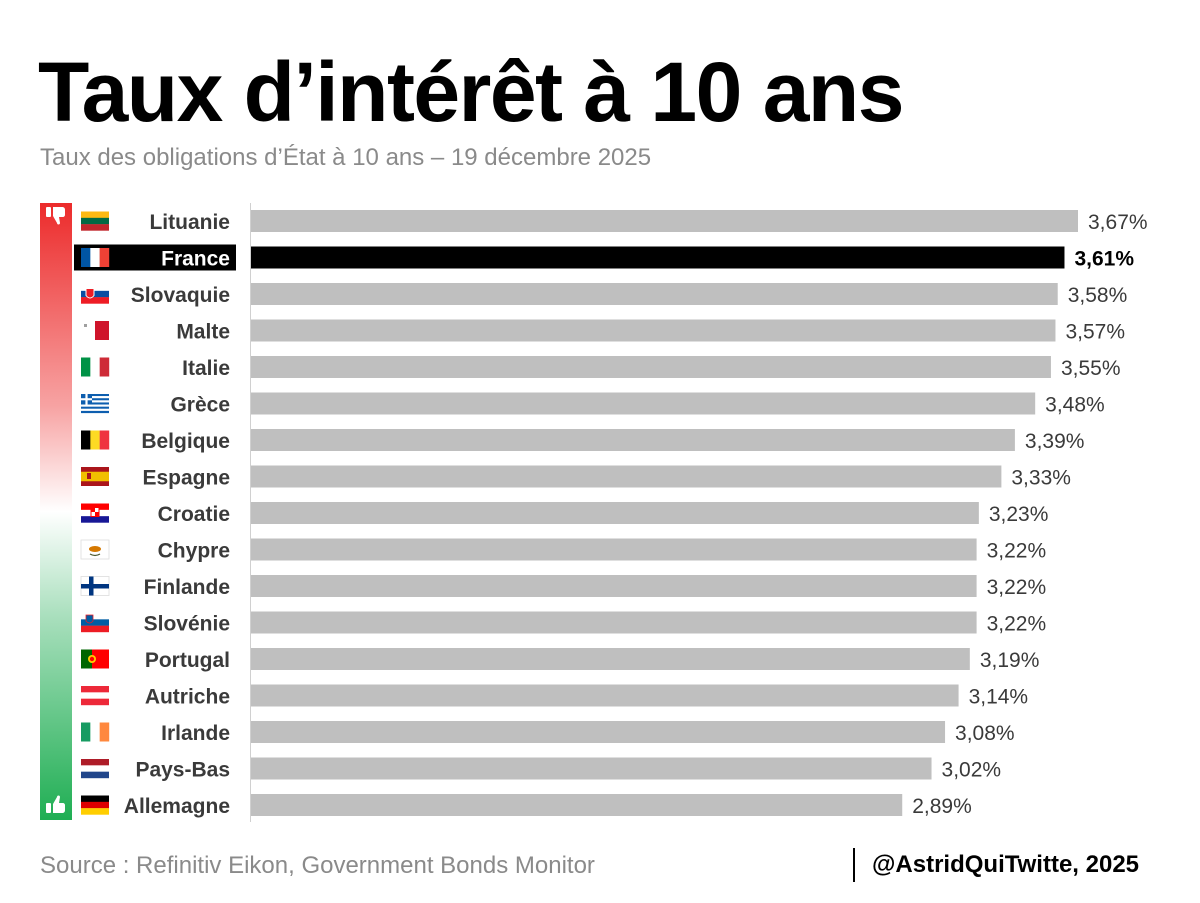 The image size is (1200, 903). I want to click on category-label: Allemagne, so click(177, 806).